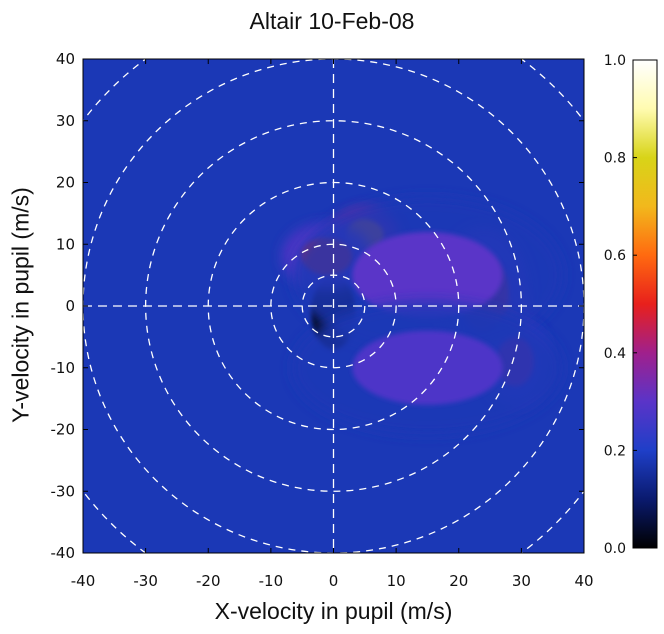  What do you see at coordinates (63, 368) in the screenshot?
I see `y-tick-label: -10` at bounding box center [63, 368].